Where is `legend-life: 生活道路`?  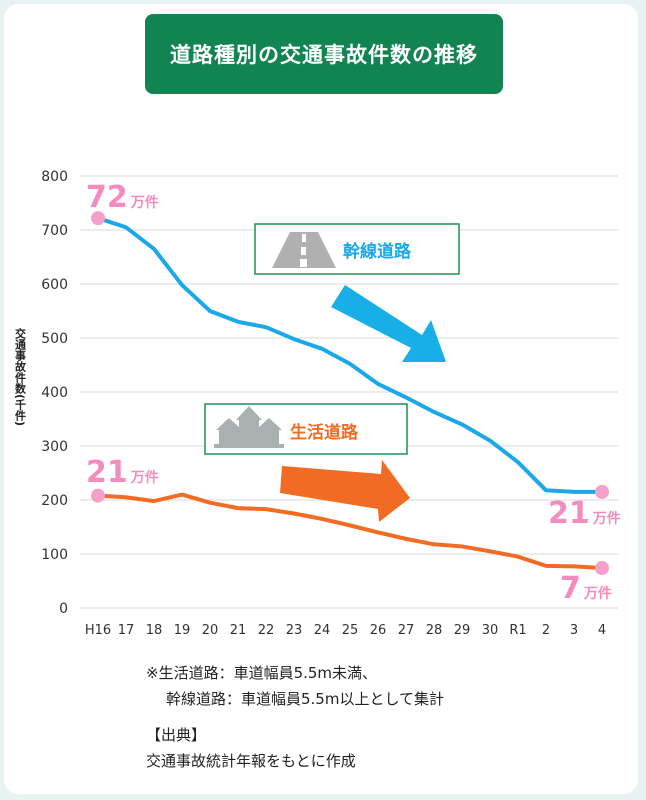
legend-life: 生活道路 is located at coordinates (306, 429).